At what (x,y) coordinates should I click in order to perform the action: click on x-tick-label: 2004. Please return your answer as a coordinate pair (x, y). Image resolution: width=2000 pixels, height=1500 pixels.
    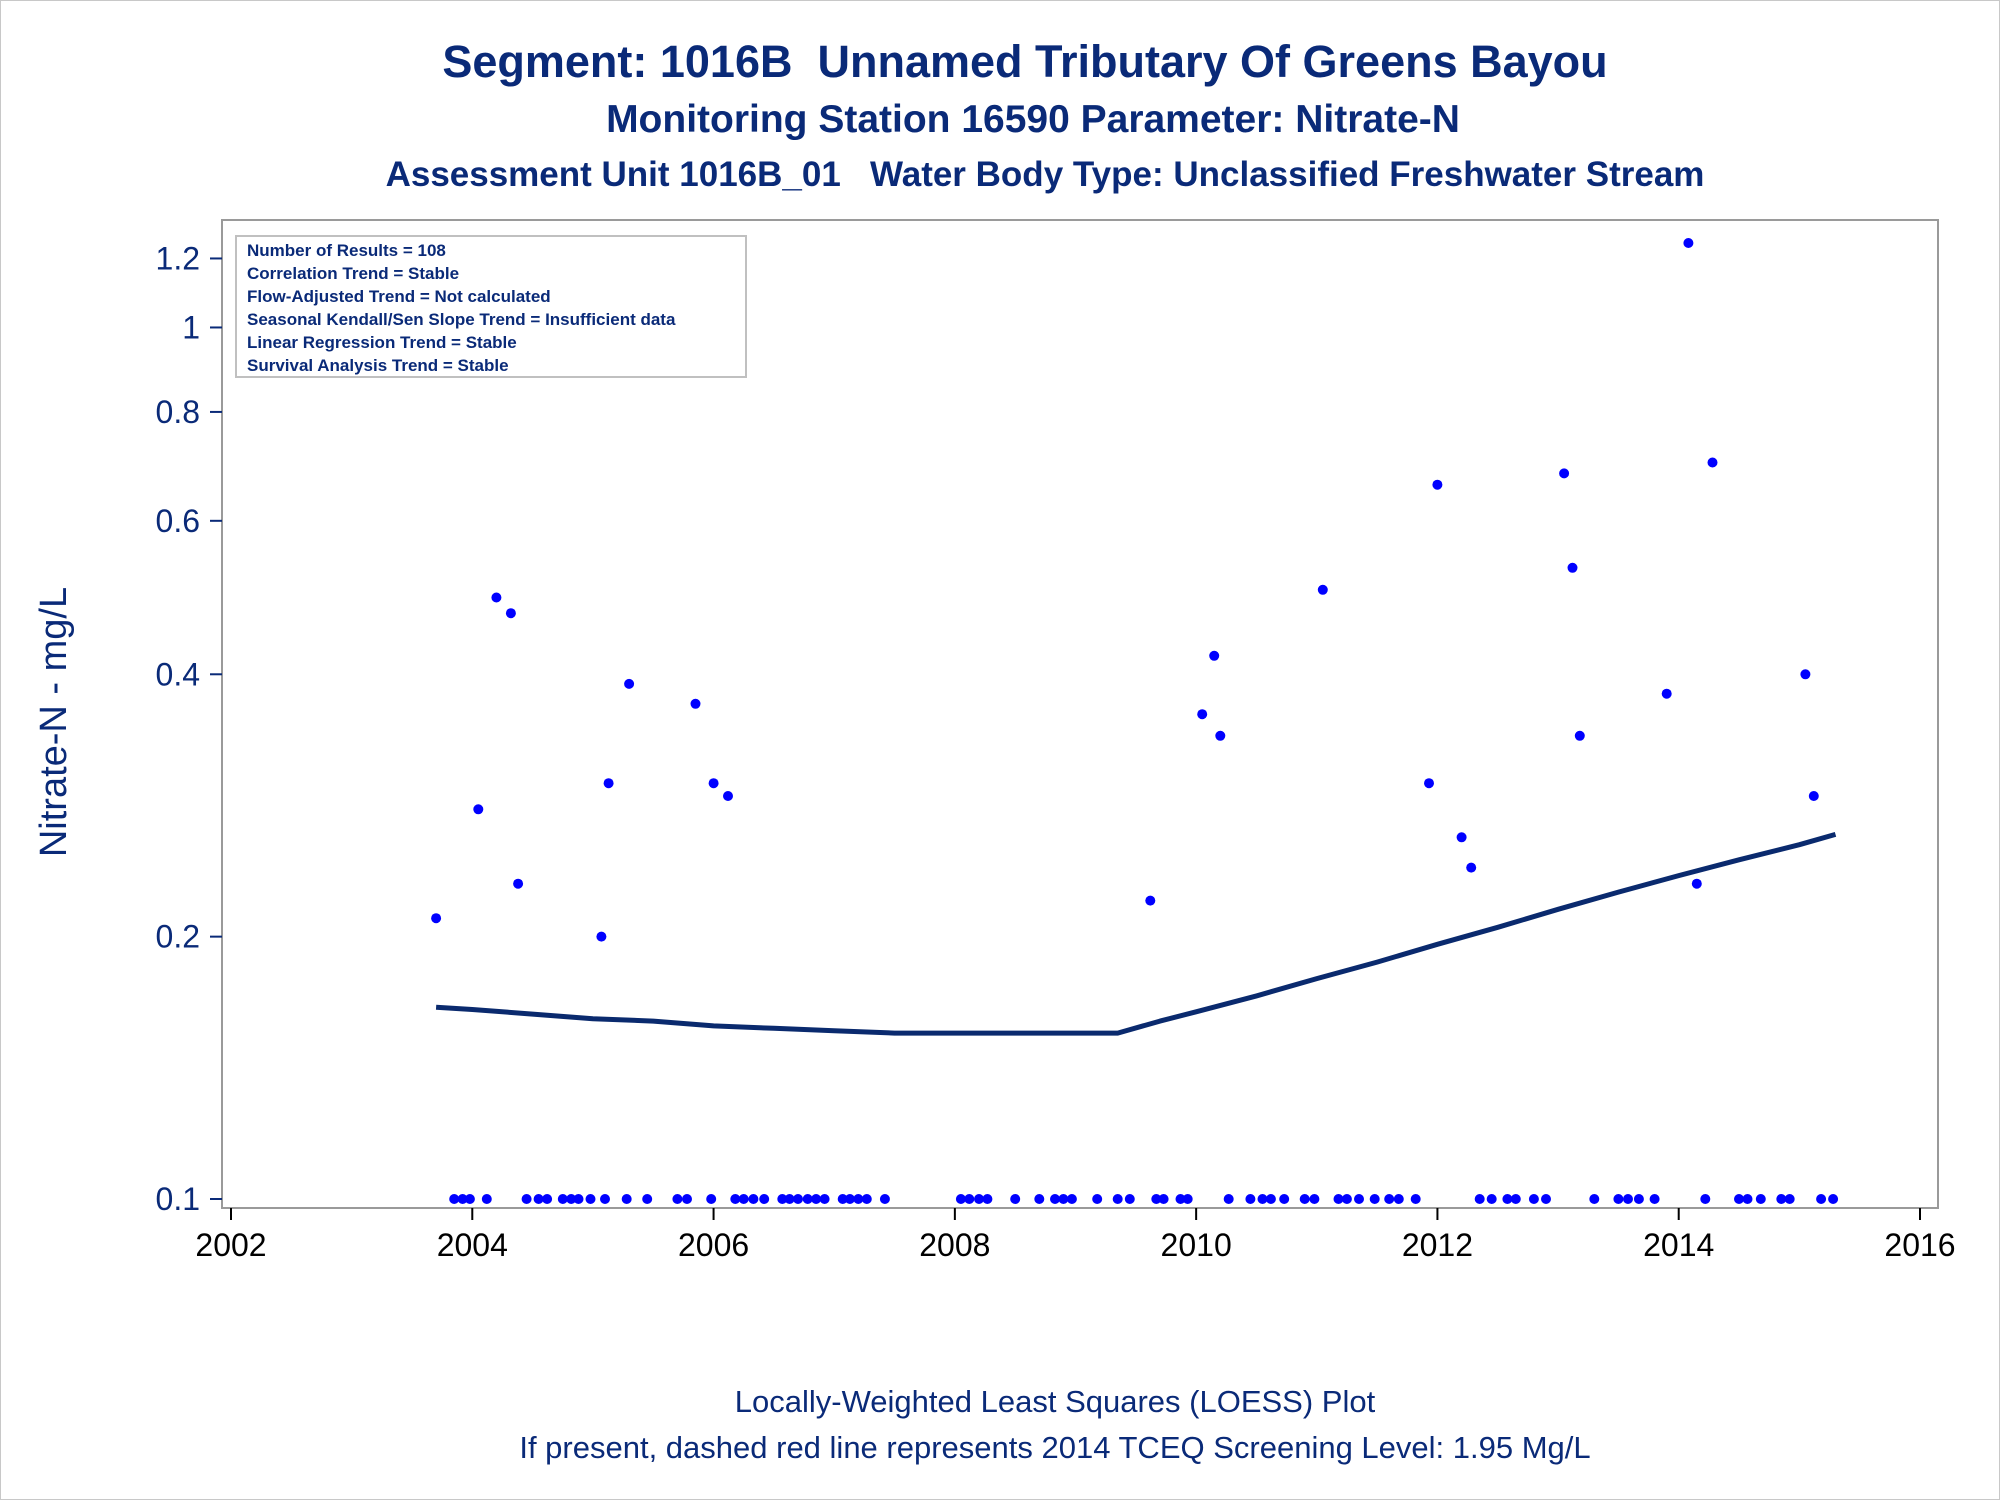
    Looking at the image, I should click on (472, 1245).